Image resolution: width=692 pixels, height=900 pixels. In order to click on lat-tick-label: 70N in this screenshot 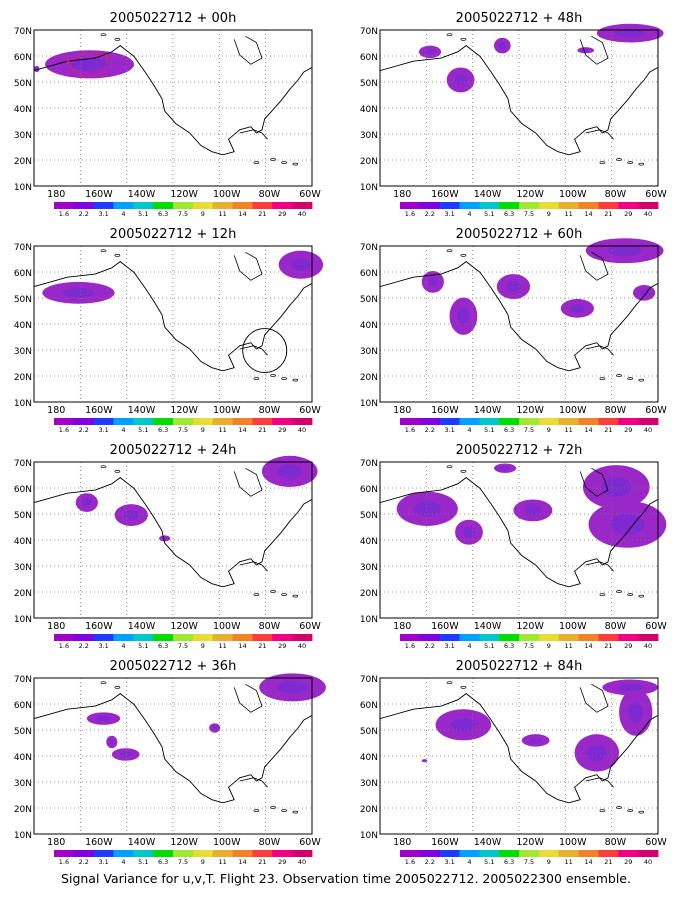, I will do `click(23, 32)`.